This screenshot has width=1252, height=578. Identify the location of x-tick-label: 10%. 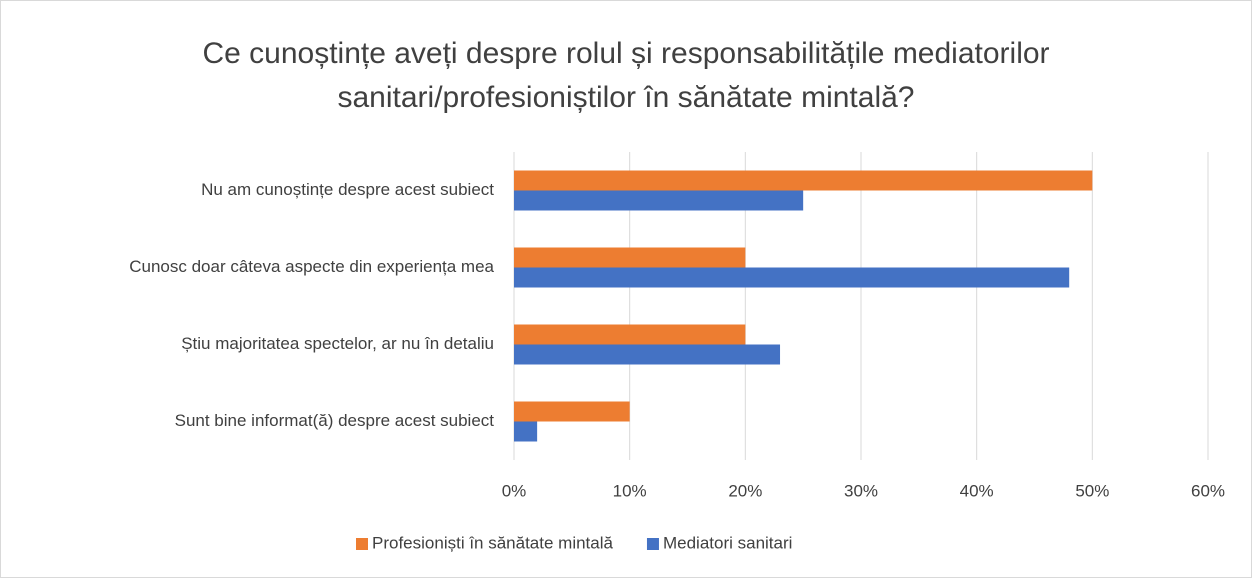
(630, 490).